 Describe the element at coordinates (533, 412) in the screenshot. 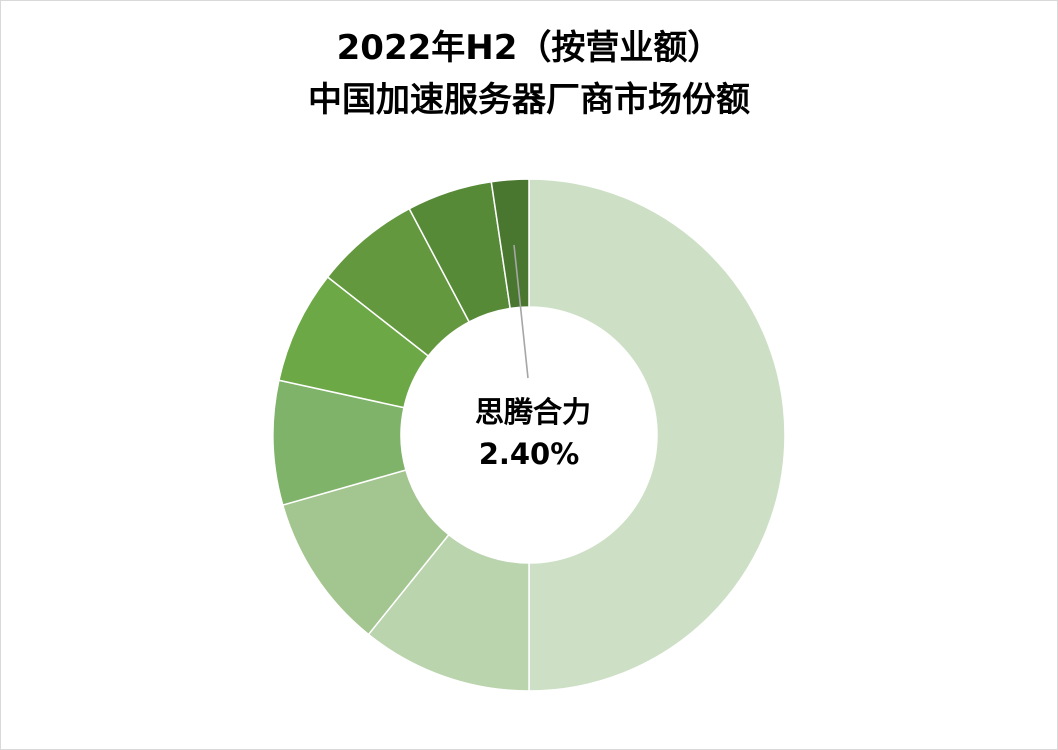

I see `callout-label: 思腾合力` at that location.